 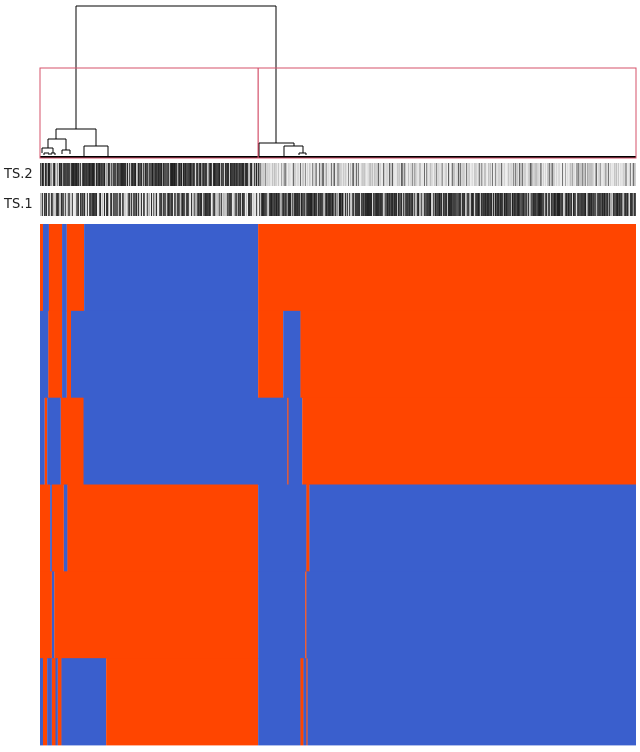 I want to click on cluster-boxes, so click(x=338, y=113).